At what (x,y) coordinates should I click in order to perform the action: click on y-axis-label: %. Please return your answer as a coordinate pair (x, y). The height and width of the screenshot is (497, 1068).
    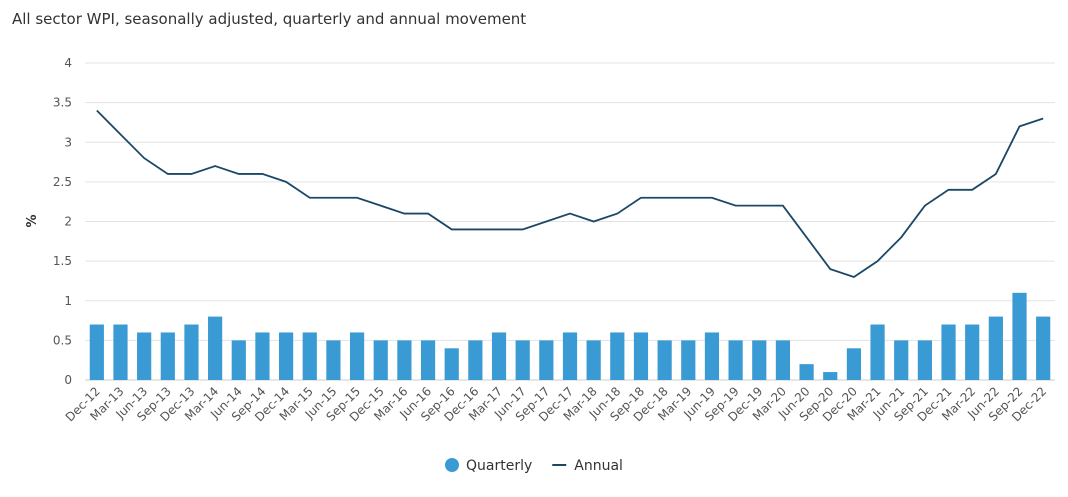
    Looking at the image, I should click on (32, 220).